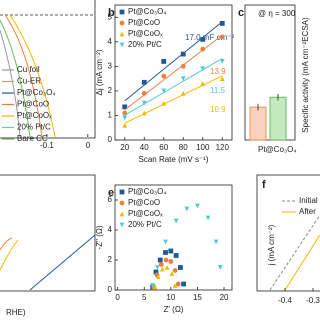 This screenshot has width=320, height=320. What do you see at coordinates (32, 138) in the screenshot?
I see `legend-label: Bare CC` at bounding box center [32, 138].